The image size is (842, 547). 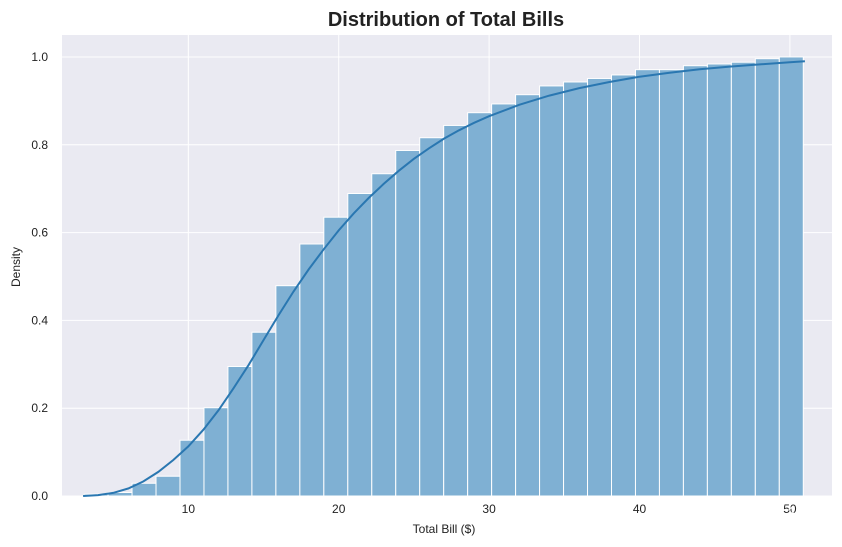 I want to click on y-tick-label: 0.8, so click(x=39, y=145).